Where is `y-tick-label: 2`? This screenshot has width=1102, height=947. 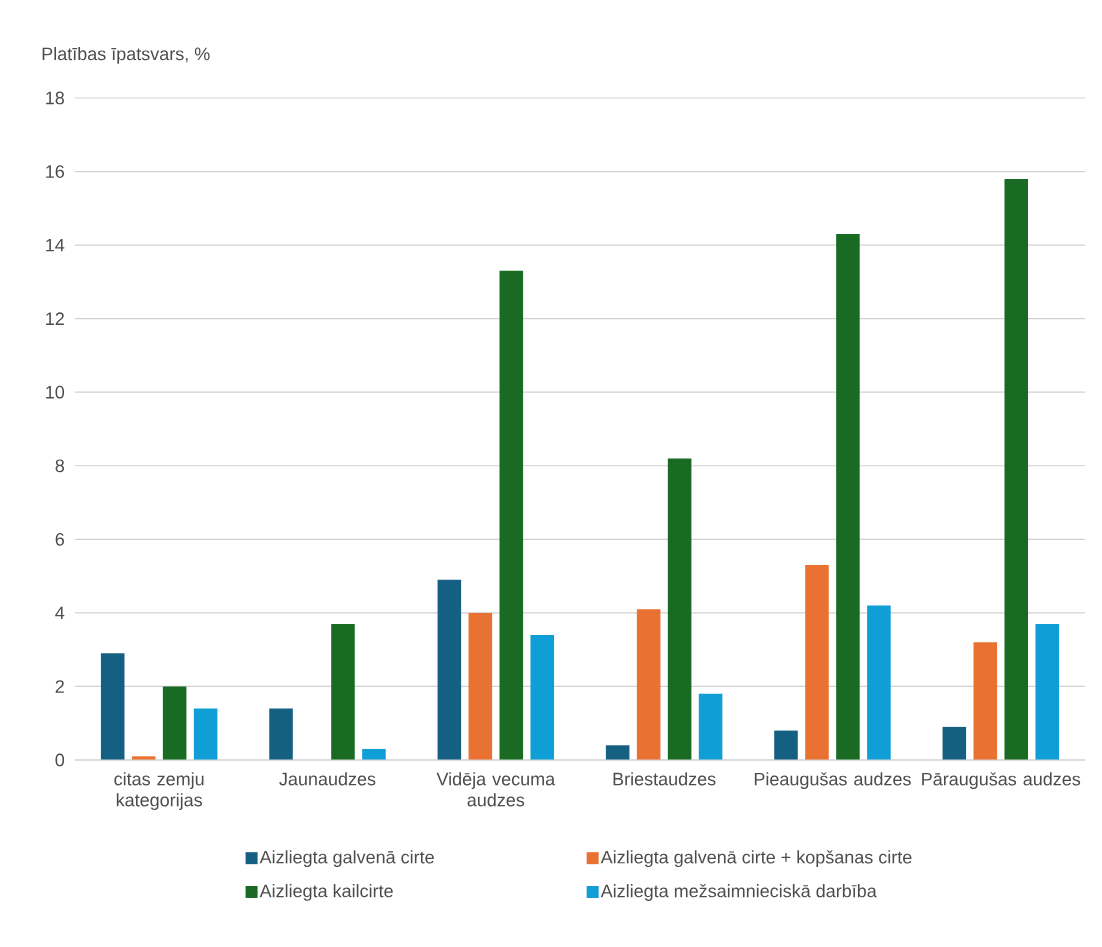 y-tick-label: 2 is located at coordinates (59, 686).